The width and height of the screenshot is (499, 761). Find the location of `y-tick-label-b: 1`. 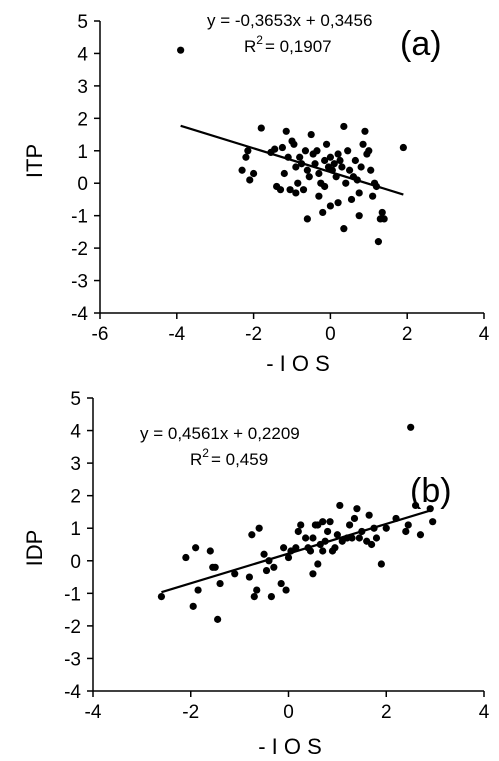

y-tick-label-b: 1 is located at coordinates (75, 529).